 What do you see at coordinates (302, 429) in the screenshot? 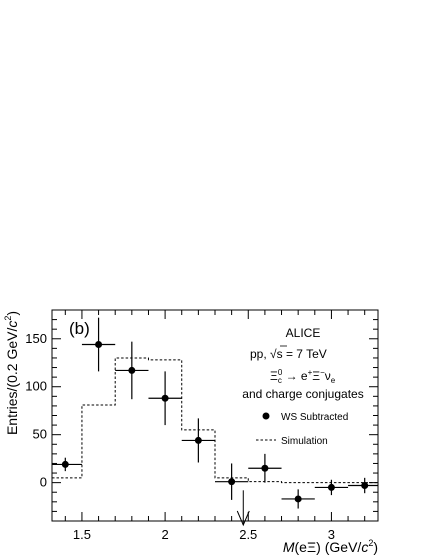
I see `legend: WS Subtracted Simulation` at bounding box center [302, 429].